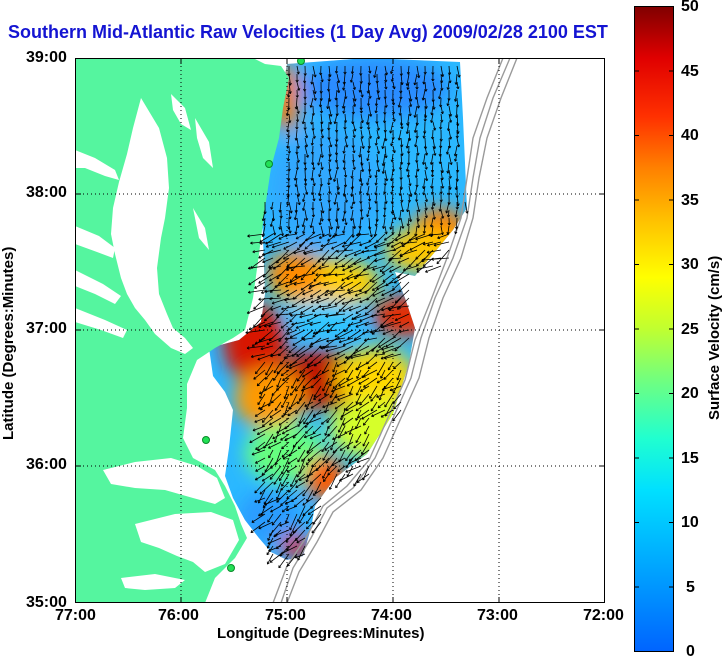 The width and height of the screenshot is (724, 661). Describe the element at coordinates (75, 616) in the screenshot. I see `x-tick-label: 77:00` at that location.